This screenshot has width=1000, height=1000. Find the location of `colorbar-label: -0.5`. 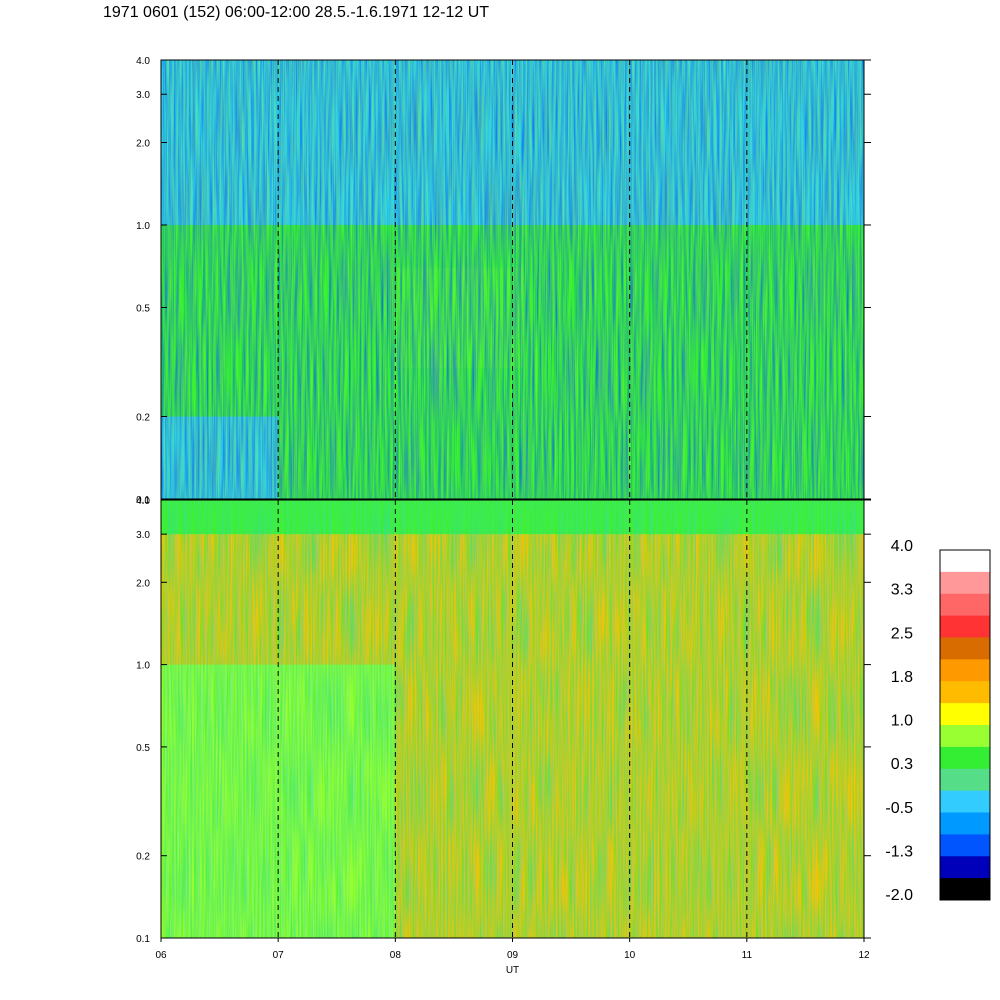

colorbar-label: -0.5 is located at coordinates (899, 808).